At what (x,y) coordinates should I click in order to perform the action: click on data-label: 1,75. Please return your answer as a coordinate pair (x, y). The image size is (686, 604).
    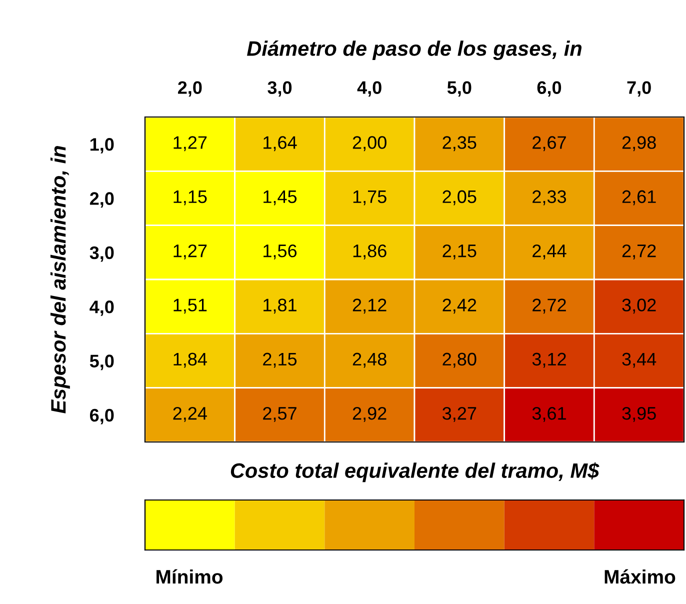
    Looking at the image, I should click on (369, 198).